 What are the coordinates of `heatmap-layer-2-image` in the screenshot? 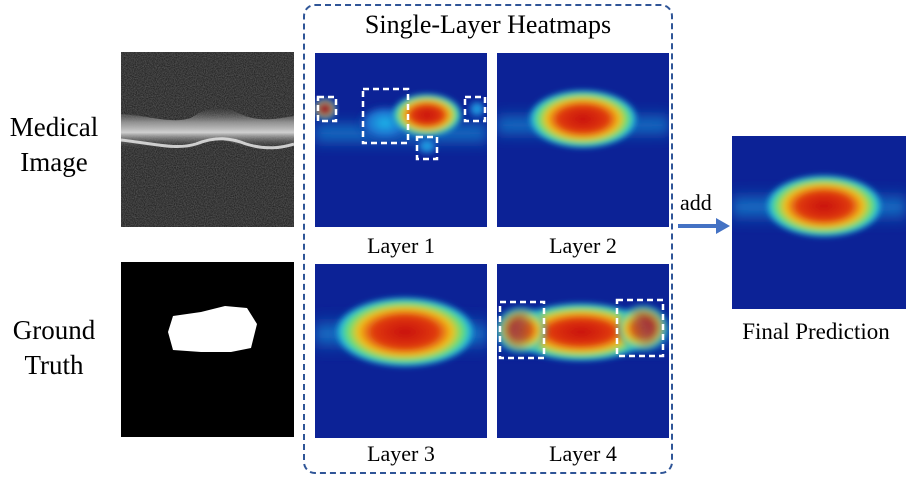 It's located at (583, 140).